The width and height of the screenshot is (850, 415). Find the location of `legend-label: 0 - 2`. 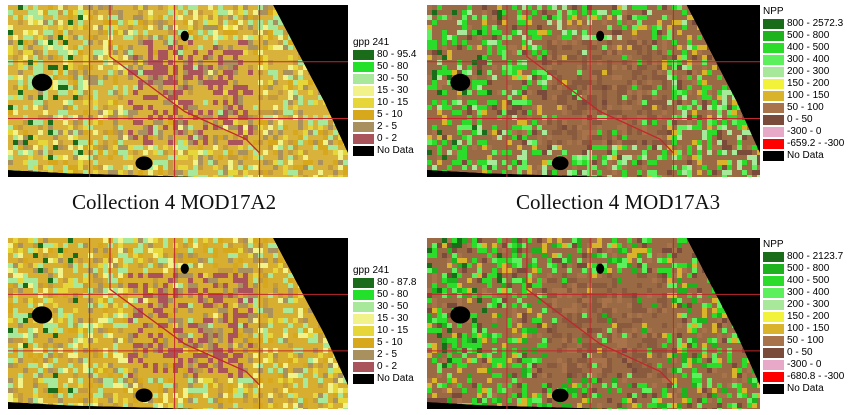

legend-label: 0 - 2 is located at coordinates (387, 138).